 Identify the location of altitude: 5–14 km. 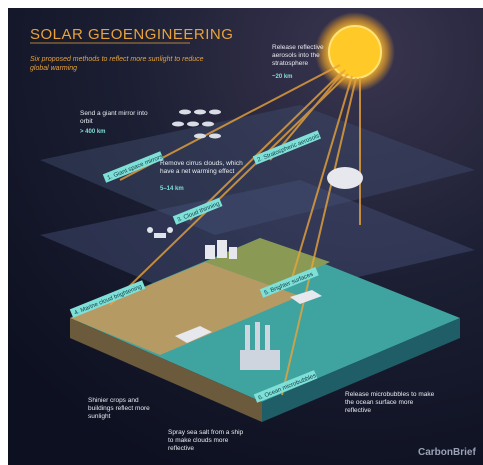
(172, 189).